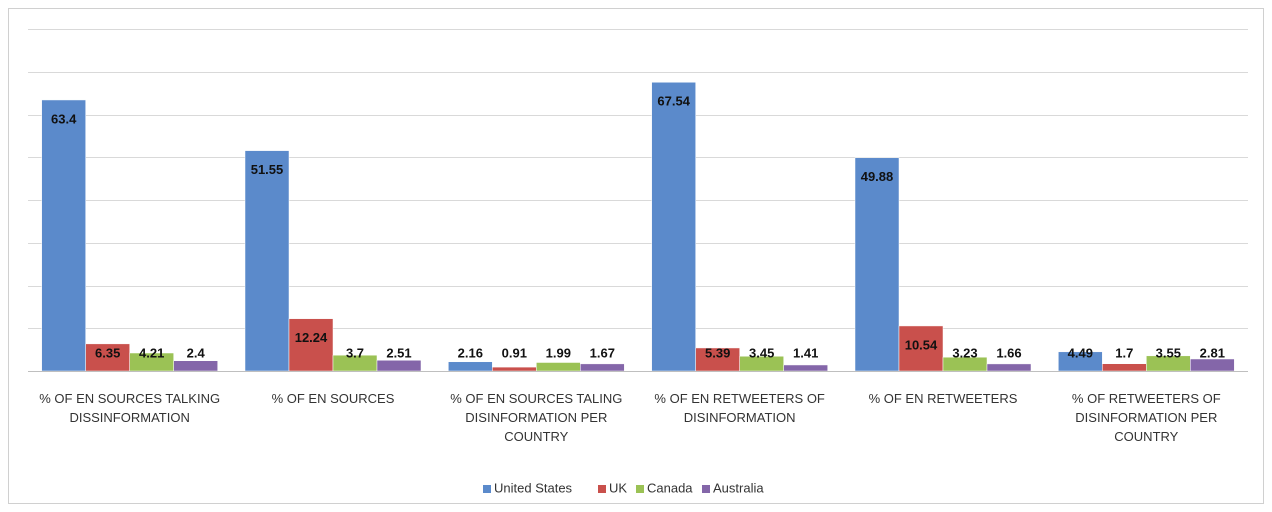  I want to click on legend-label: Canada, so click(670, 487).